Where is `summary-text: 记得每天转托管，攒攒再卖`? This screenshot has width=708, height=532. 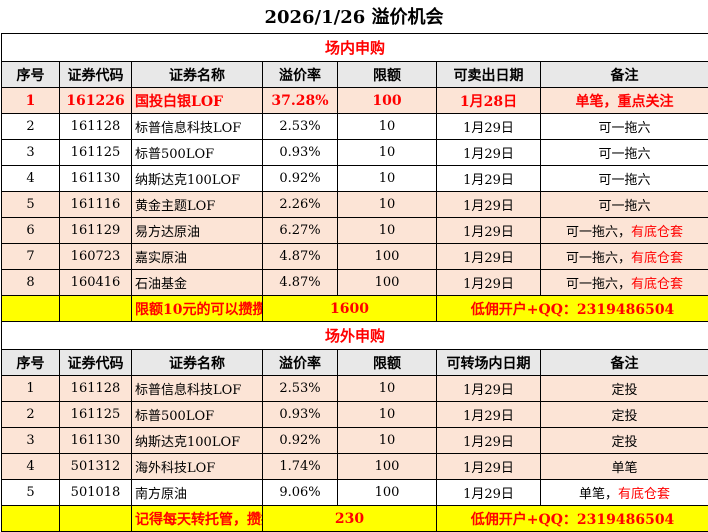 summary-text: 记得每天转托管，攒攒再卖 is located at coordinates (197, 519).